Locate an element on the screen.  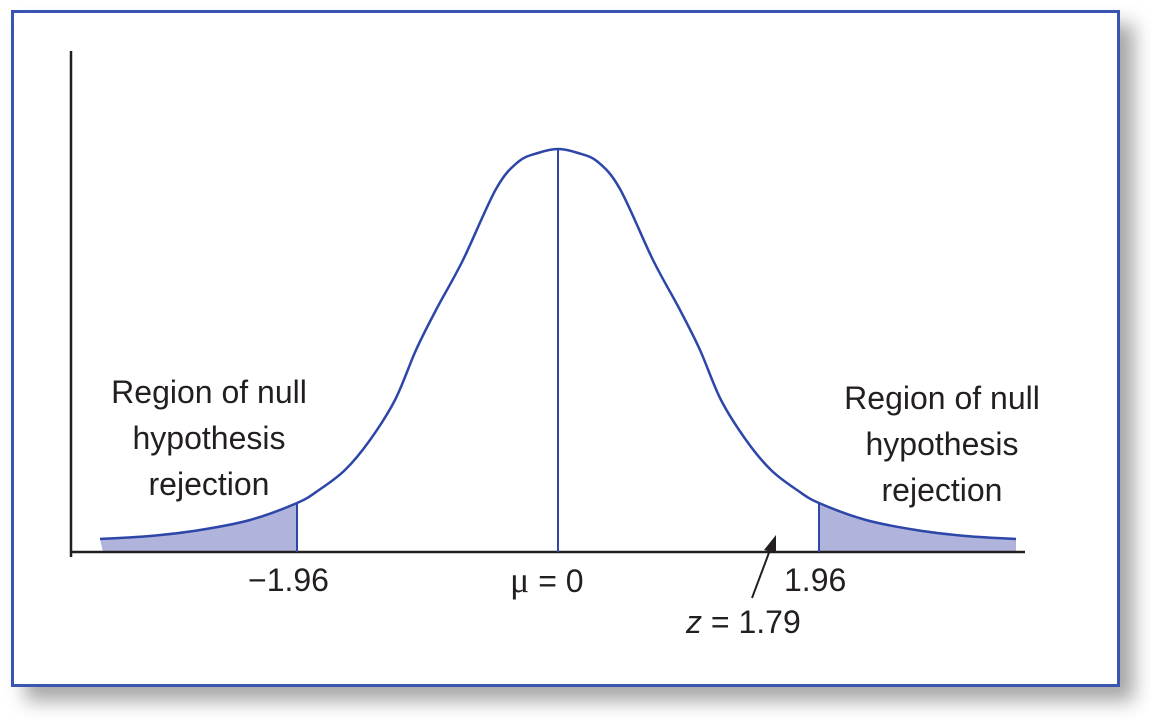
right-rejection-region is located at coordinates (917, 527).